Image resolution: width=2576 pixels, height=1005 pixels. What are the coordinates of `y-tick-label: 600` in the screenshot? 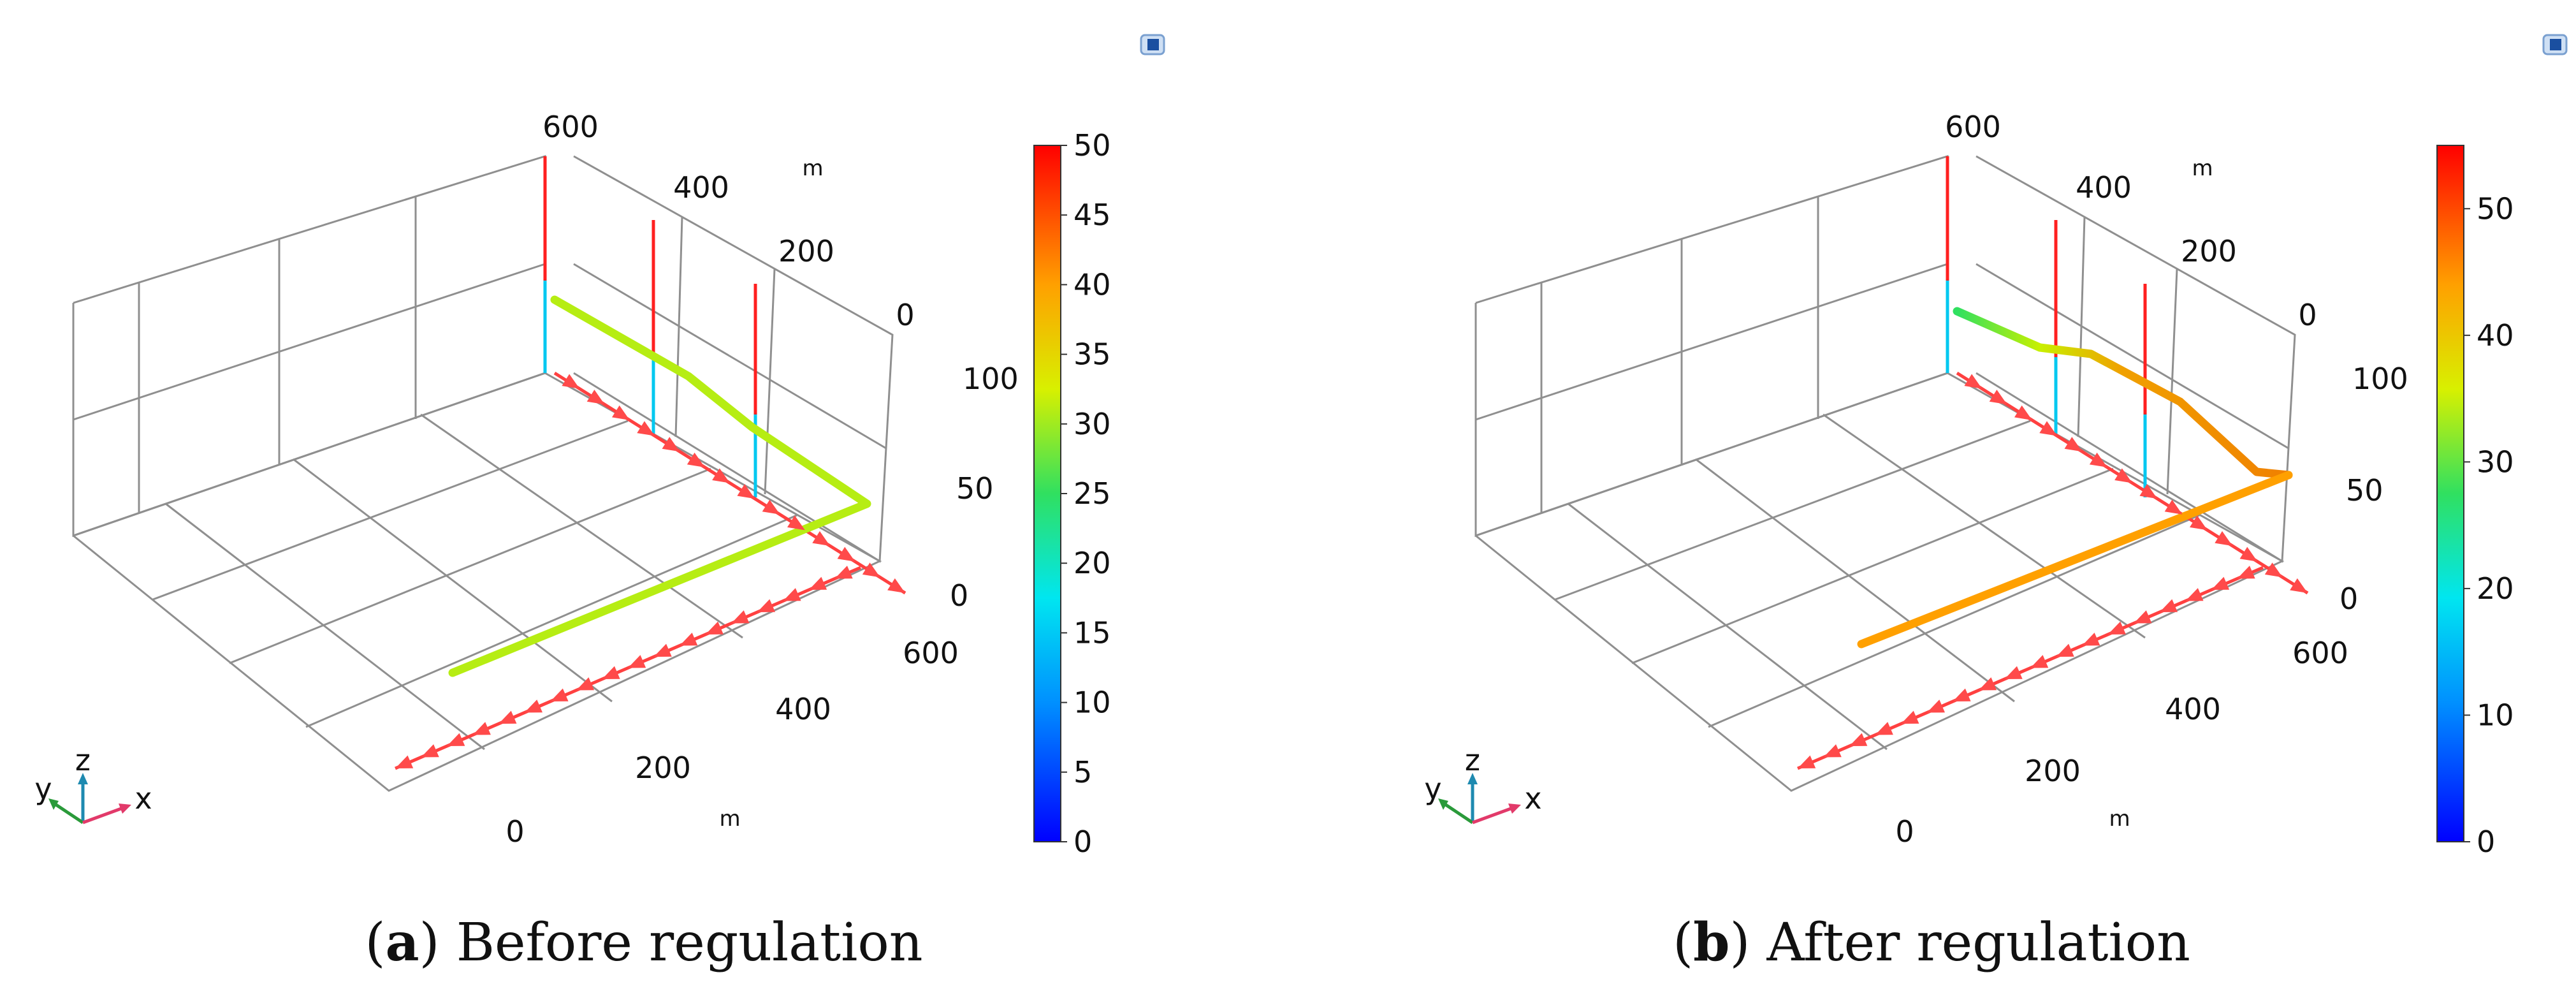 It's located at (1973, 127).